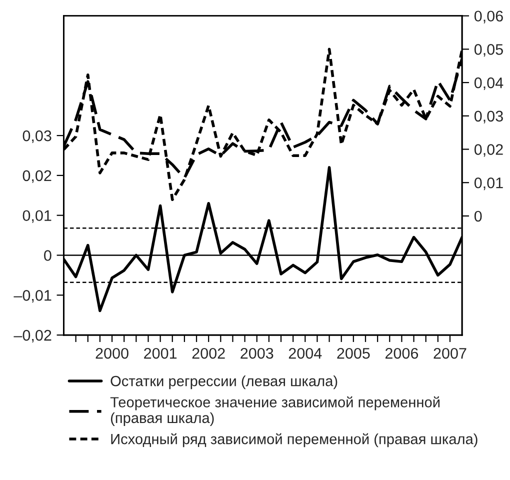 Image resolution: width=510 pixels, height=480 pixels. What do you see at coordinates (208, 353) in the screenshot?
I see `x-tick-label: 2002` at bounding box center [208, 353].